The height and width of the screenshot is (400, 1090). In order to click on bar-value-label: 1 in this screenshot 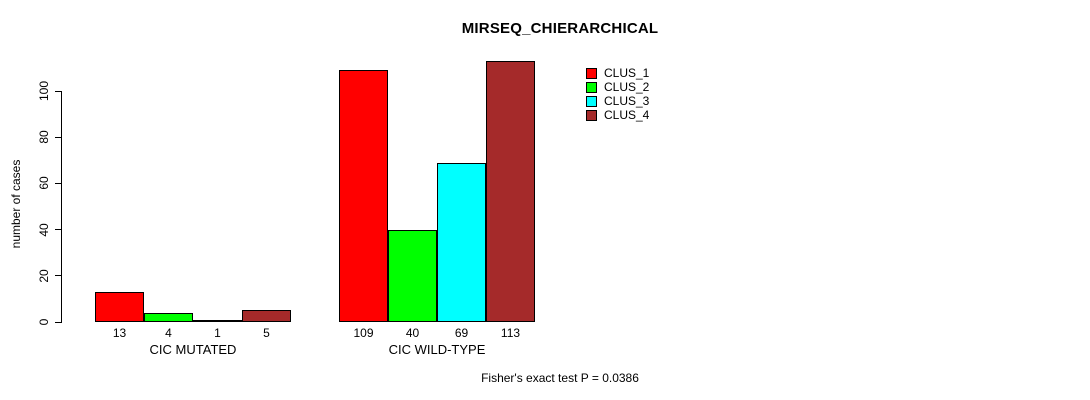, I will do `click(217, 333)`.